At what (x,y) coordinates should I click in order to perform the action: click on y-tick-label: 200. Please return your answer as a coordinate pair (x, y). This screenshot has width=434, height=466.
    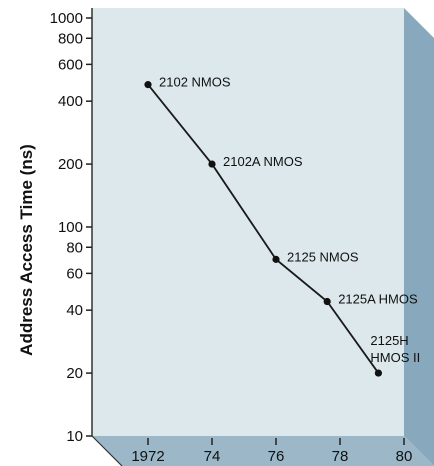
    Looking at the image, I should click on (70, 164).